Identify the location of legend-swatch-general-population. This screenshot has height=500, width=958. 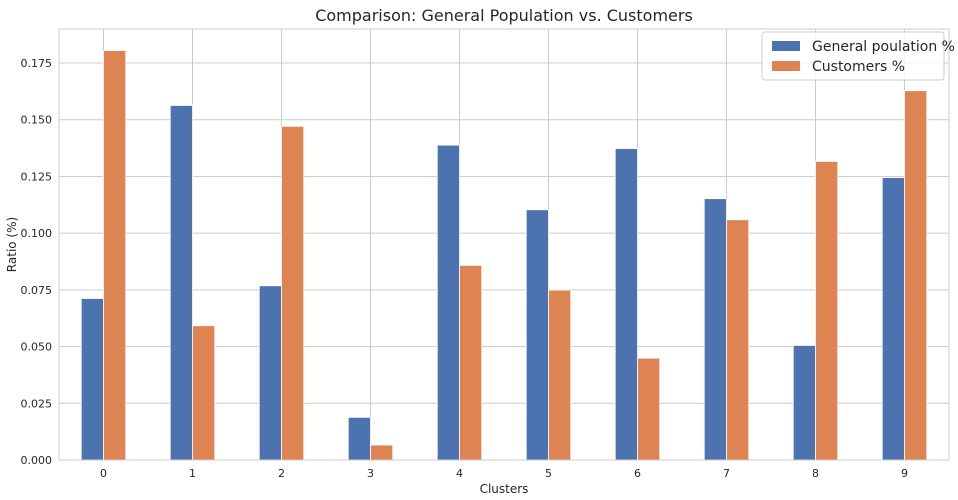
(786, 46).